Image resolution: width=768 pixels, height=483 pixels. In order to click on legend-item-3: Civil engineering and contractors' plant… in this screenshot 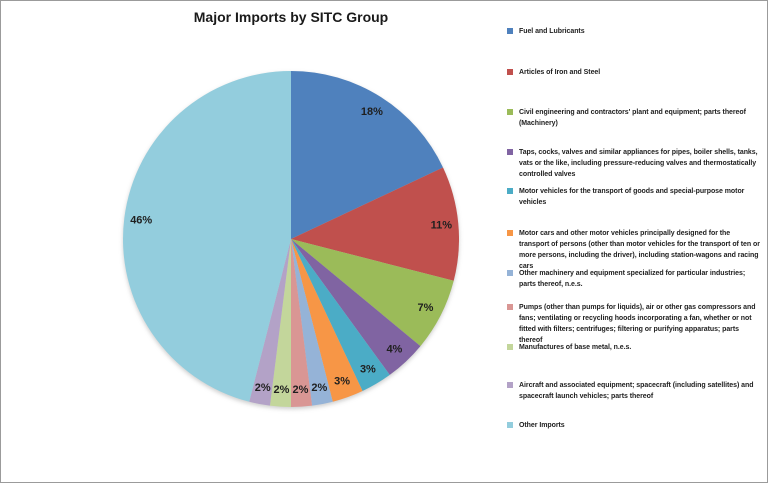, I will do `click(634, 118)`.